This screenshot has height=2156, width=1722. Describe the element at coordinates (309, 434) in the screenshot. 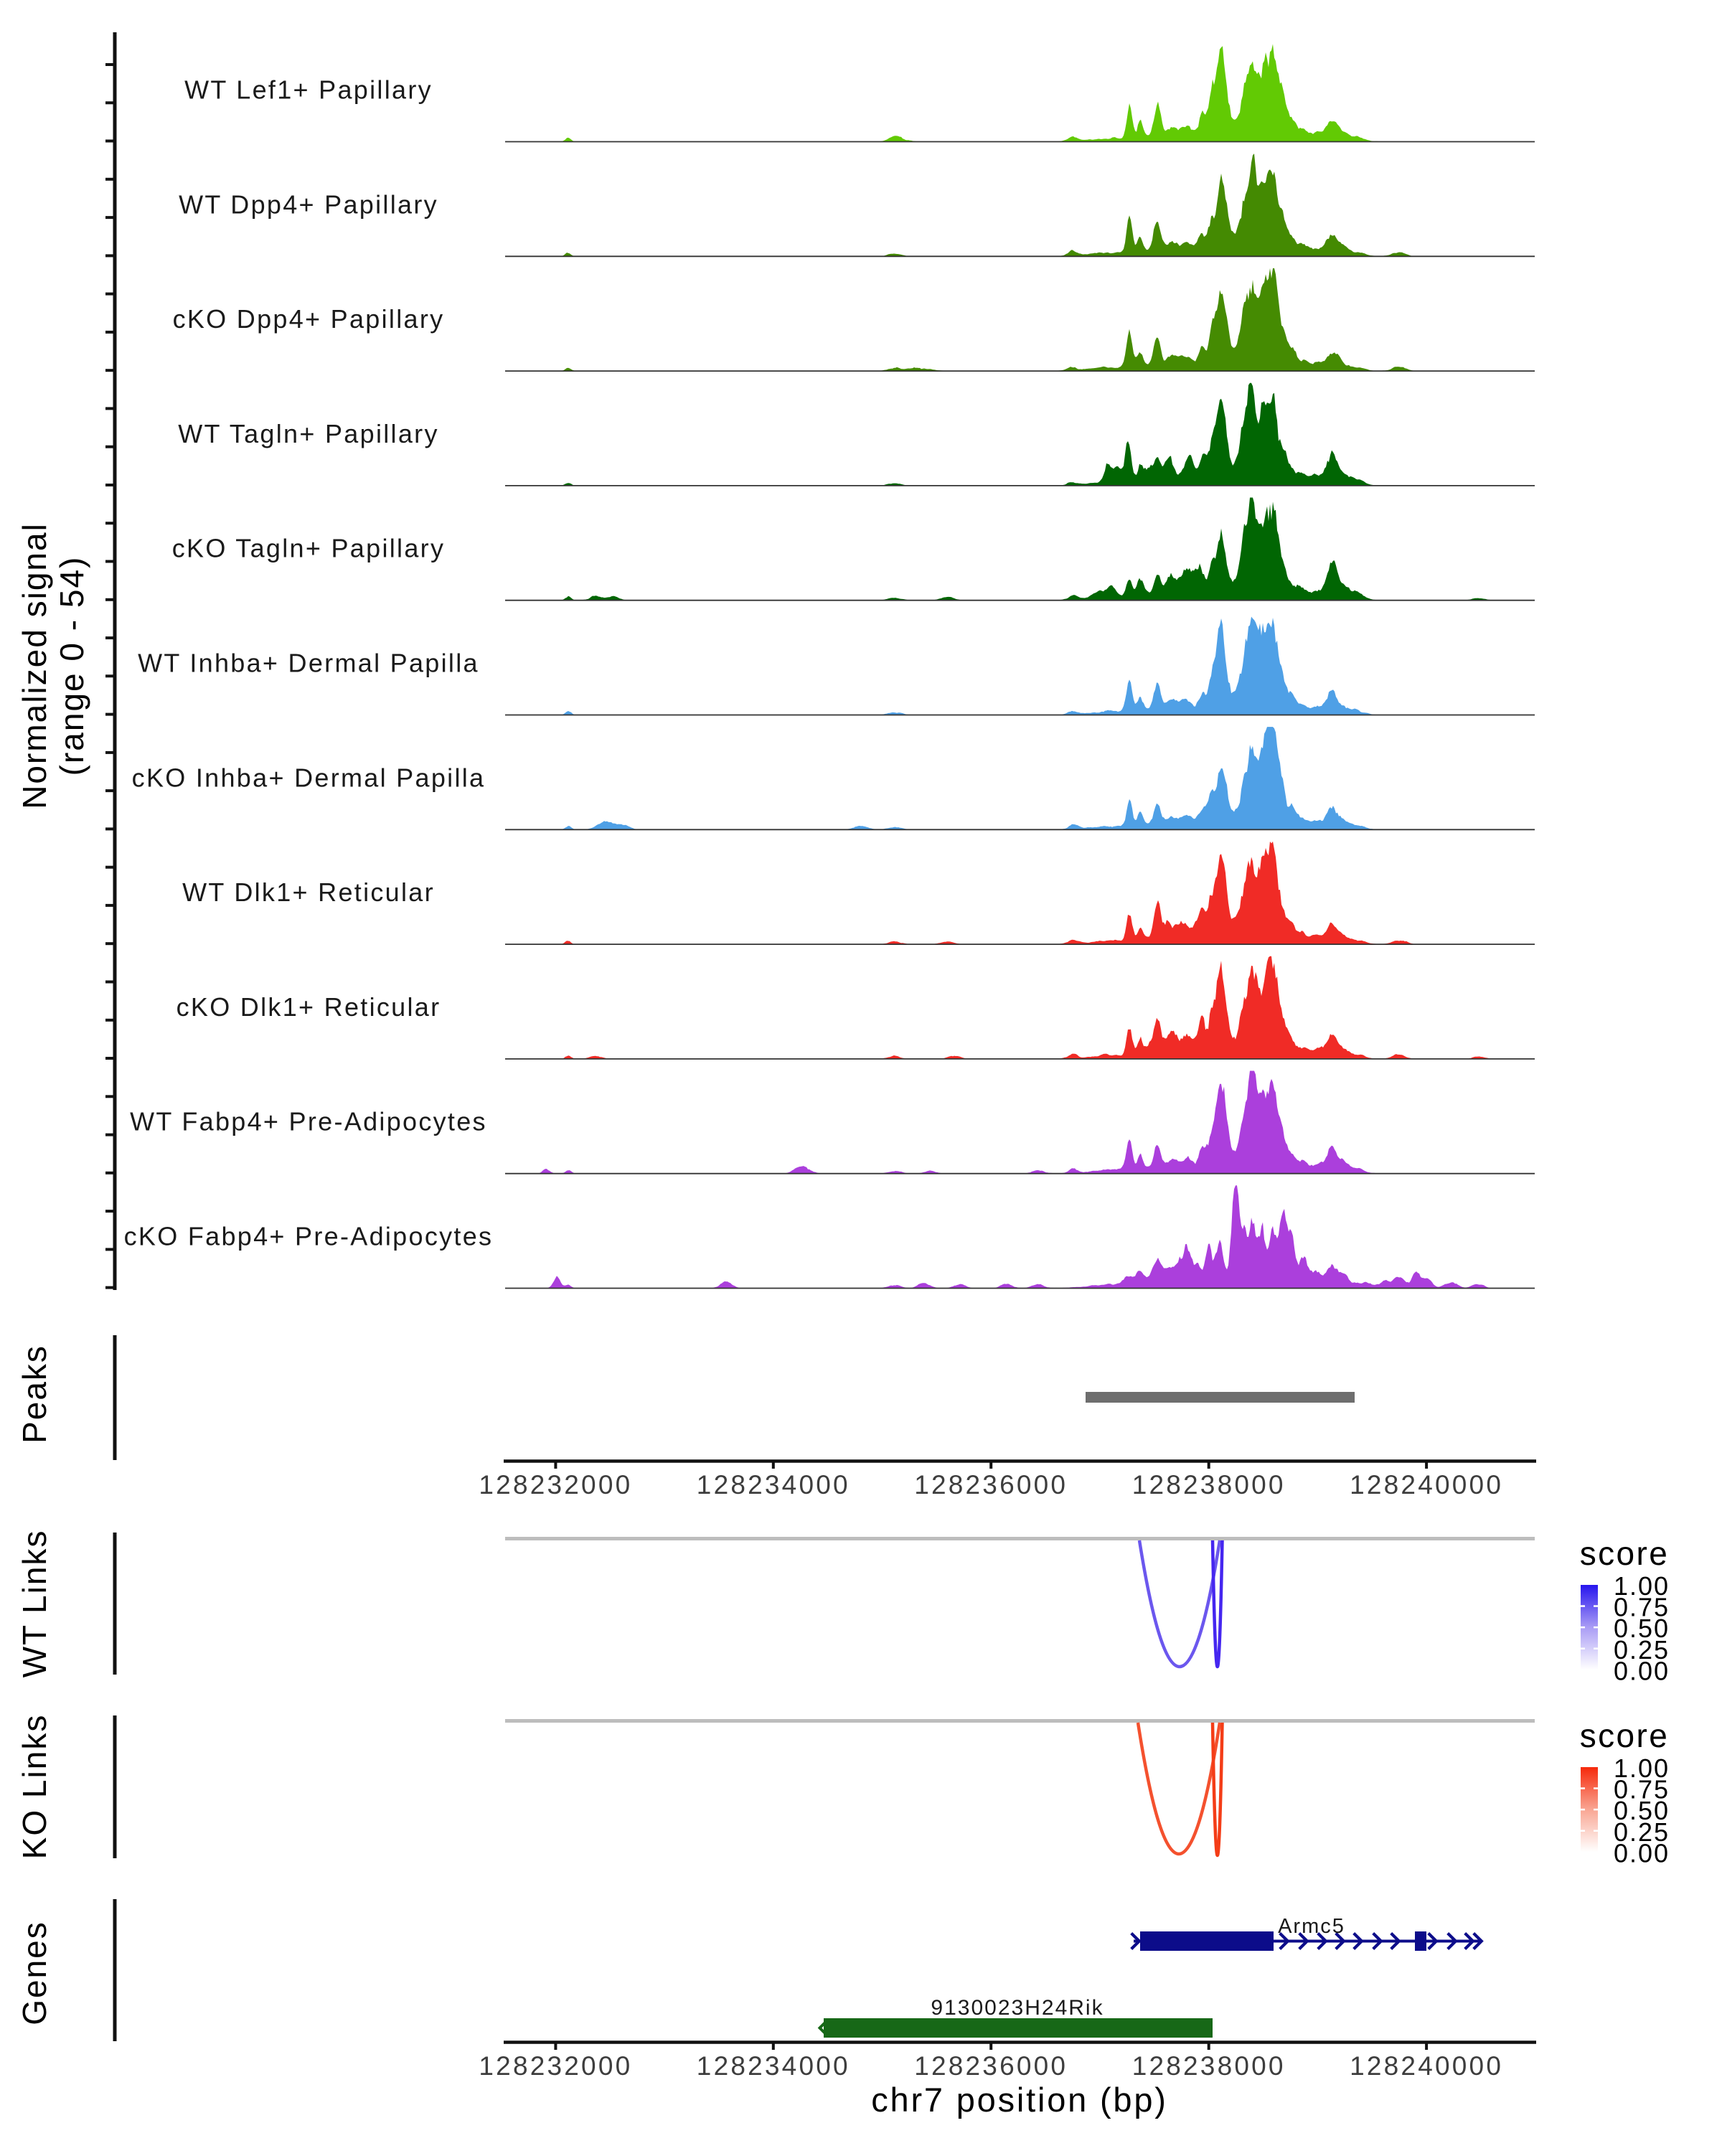

I see `svg-text: WT Tagln+ Papillary` at that location.